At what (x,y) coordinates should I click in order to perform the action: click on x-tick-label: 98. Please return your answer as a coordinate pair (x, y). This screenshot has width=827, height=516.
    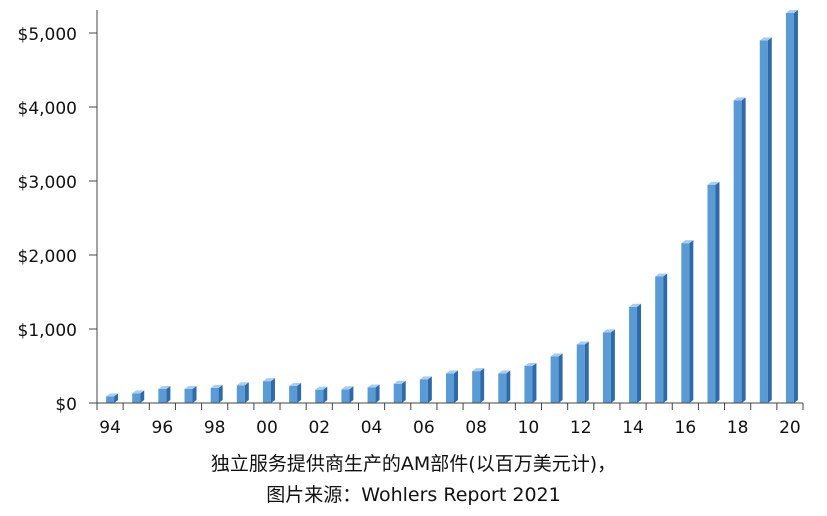
    Looking at the image, I should click on (215, 428).